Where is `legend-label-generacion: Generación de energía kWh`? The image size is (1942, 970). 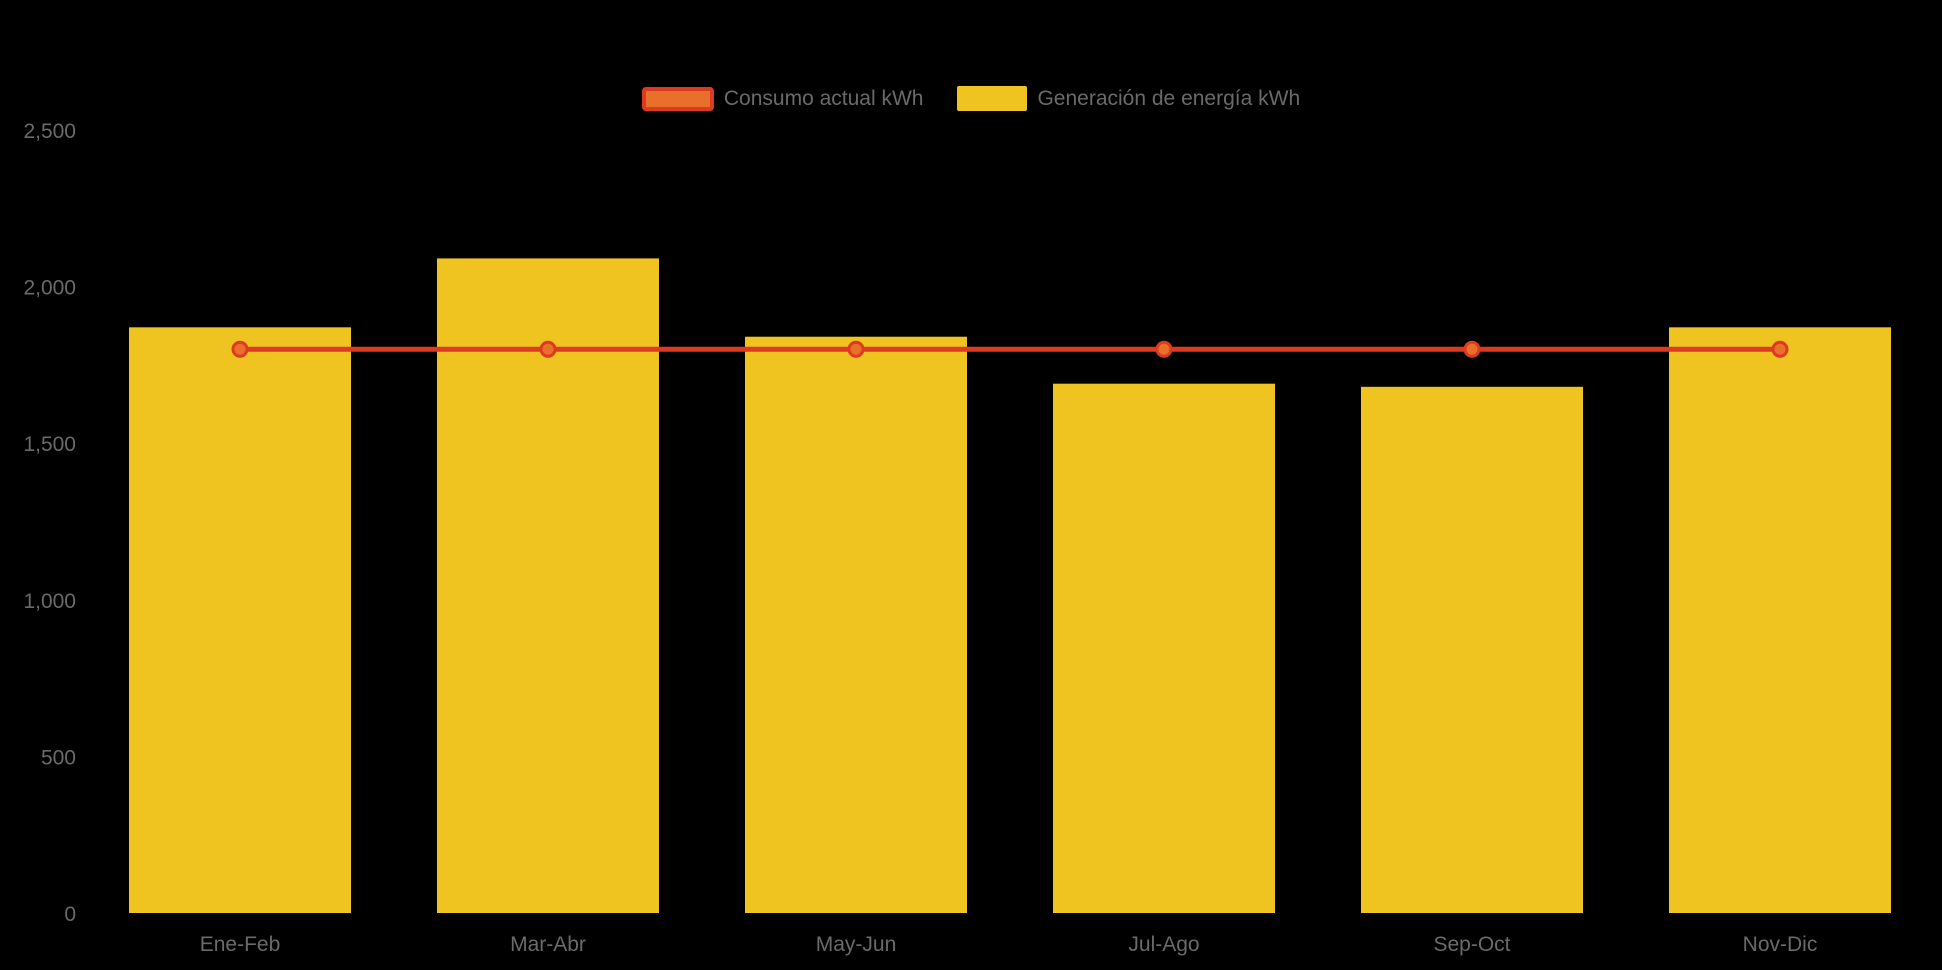
legend-label-generacion: Generación de energía kWh is located at coordinates (1169, 98).